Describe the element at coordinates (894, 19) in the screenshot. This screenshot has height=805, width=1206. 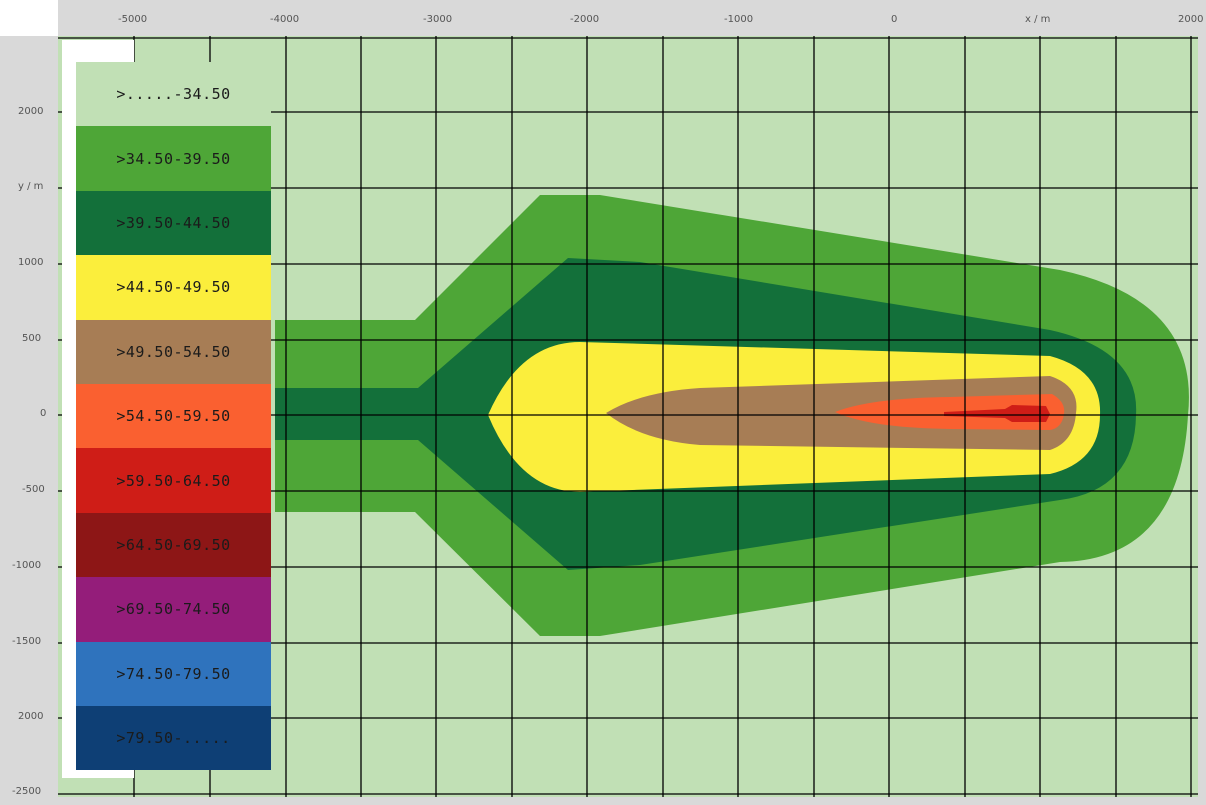
I see `x-tick-label: 0` at that location.